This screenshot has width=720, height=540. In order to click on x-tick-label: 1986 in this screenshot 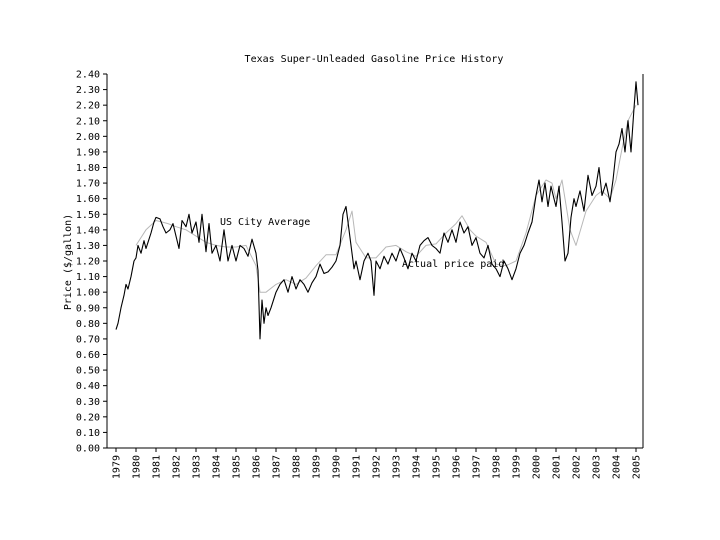, I will do `click(257, 467)`.